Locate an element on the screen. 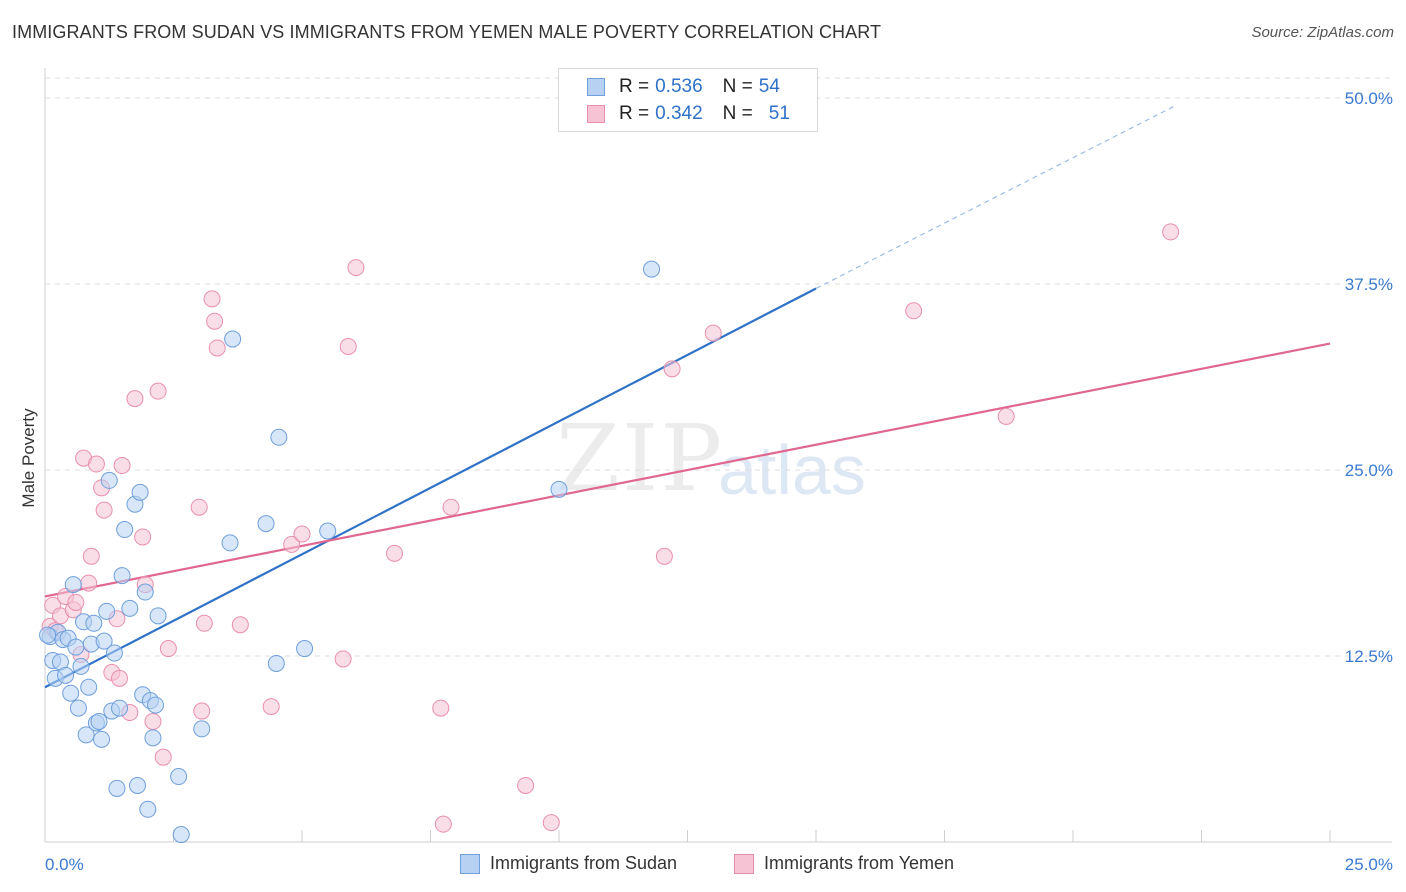 The image size is (1406, 892). legend-r-label-yemen: R = is located at coordinates (634, 113).